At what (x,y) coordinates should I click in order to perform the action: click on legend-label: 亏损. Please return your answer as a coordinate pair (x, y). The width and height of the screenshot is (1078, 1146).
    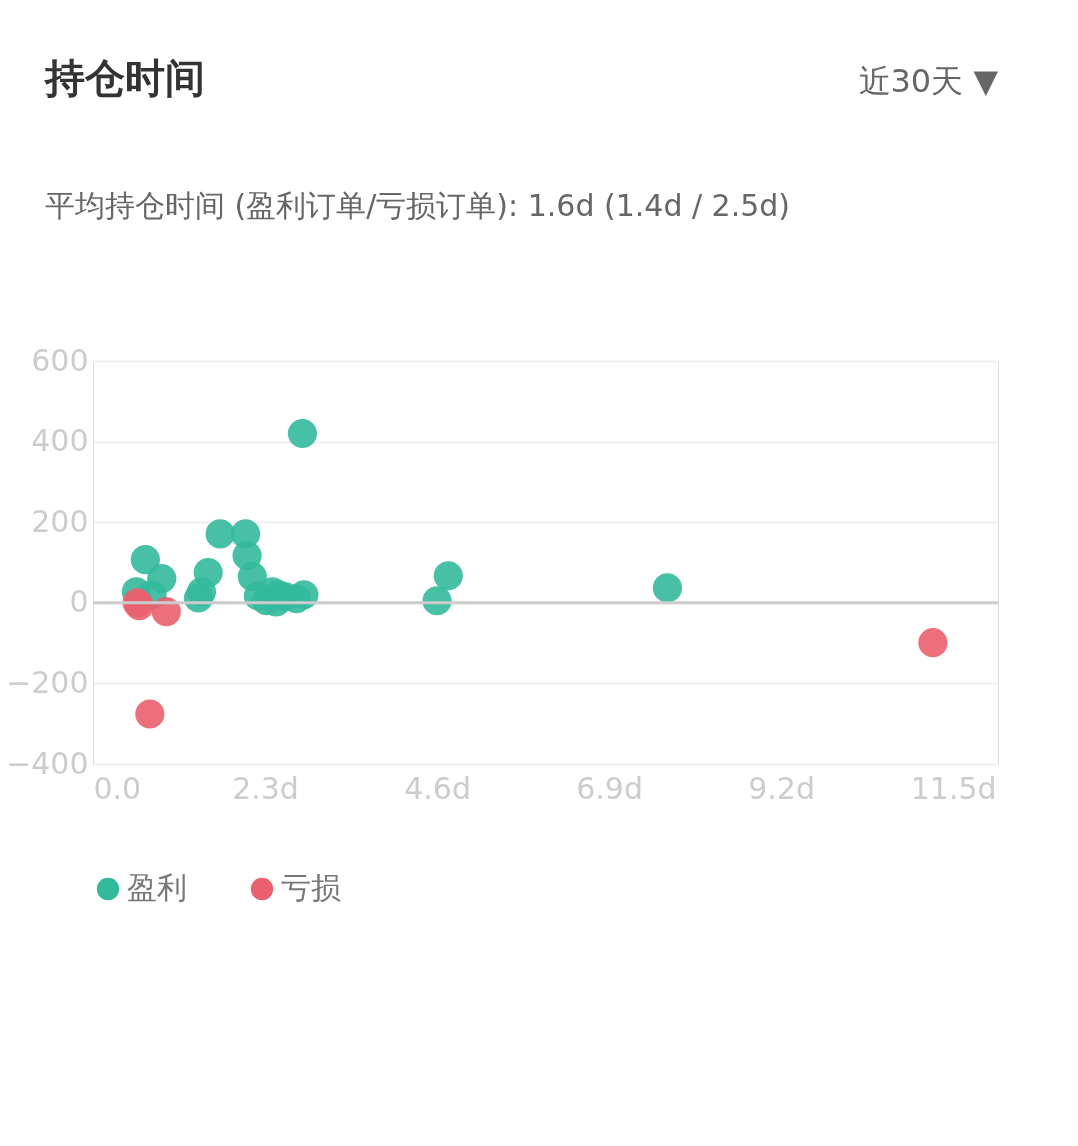
    Looking at the image, I should click on (311, 887).